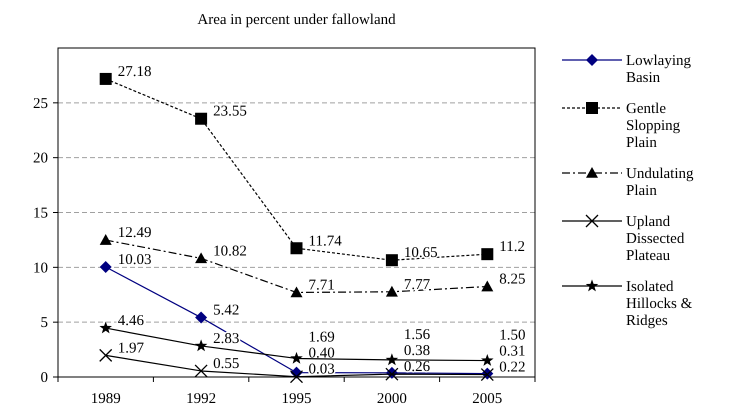  Describe the element at coordinates (417, 335) in the screenshot. I see `data-label: 1.56` at that location.